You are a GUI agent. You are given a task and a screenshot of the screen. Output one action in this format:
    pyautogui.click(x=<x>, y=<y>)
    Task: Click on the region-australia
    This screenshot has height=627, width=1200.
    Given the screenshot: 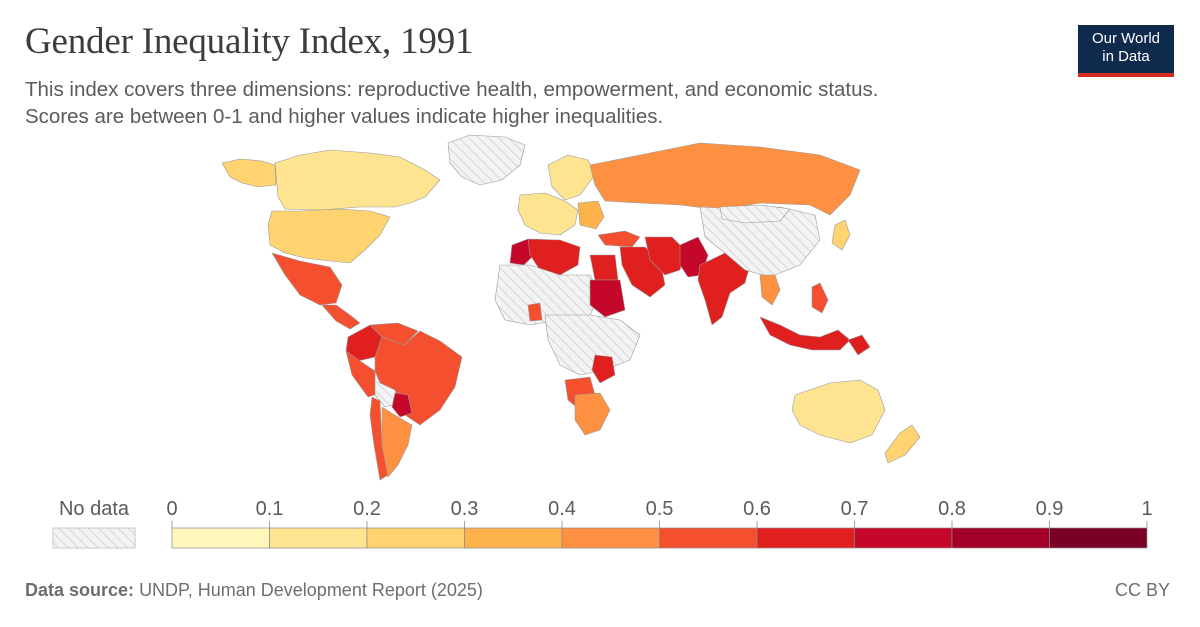 What is the action you would take?
    pyautogui.click(x=838, y=411)
    